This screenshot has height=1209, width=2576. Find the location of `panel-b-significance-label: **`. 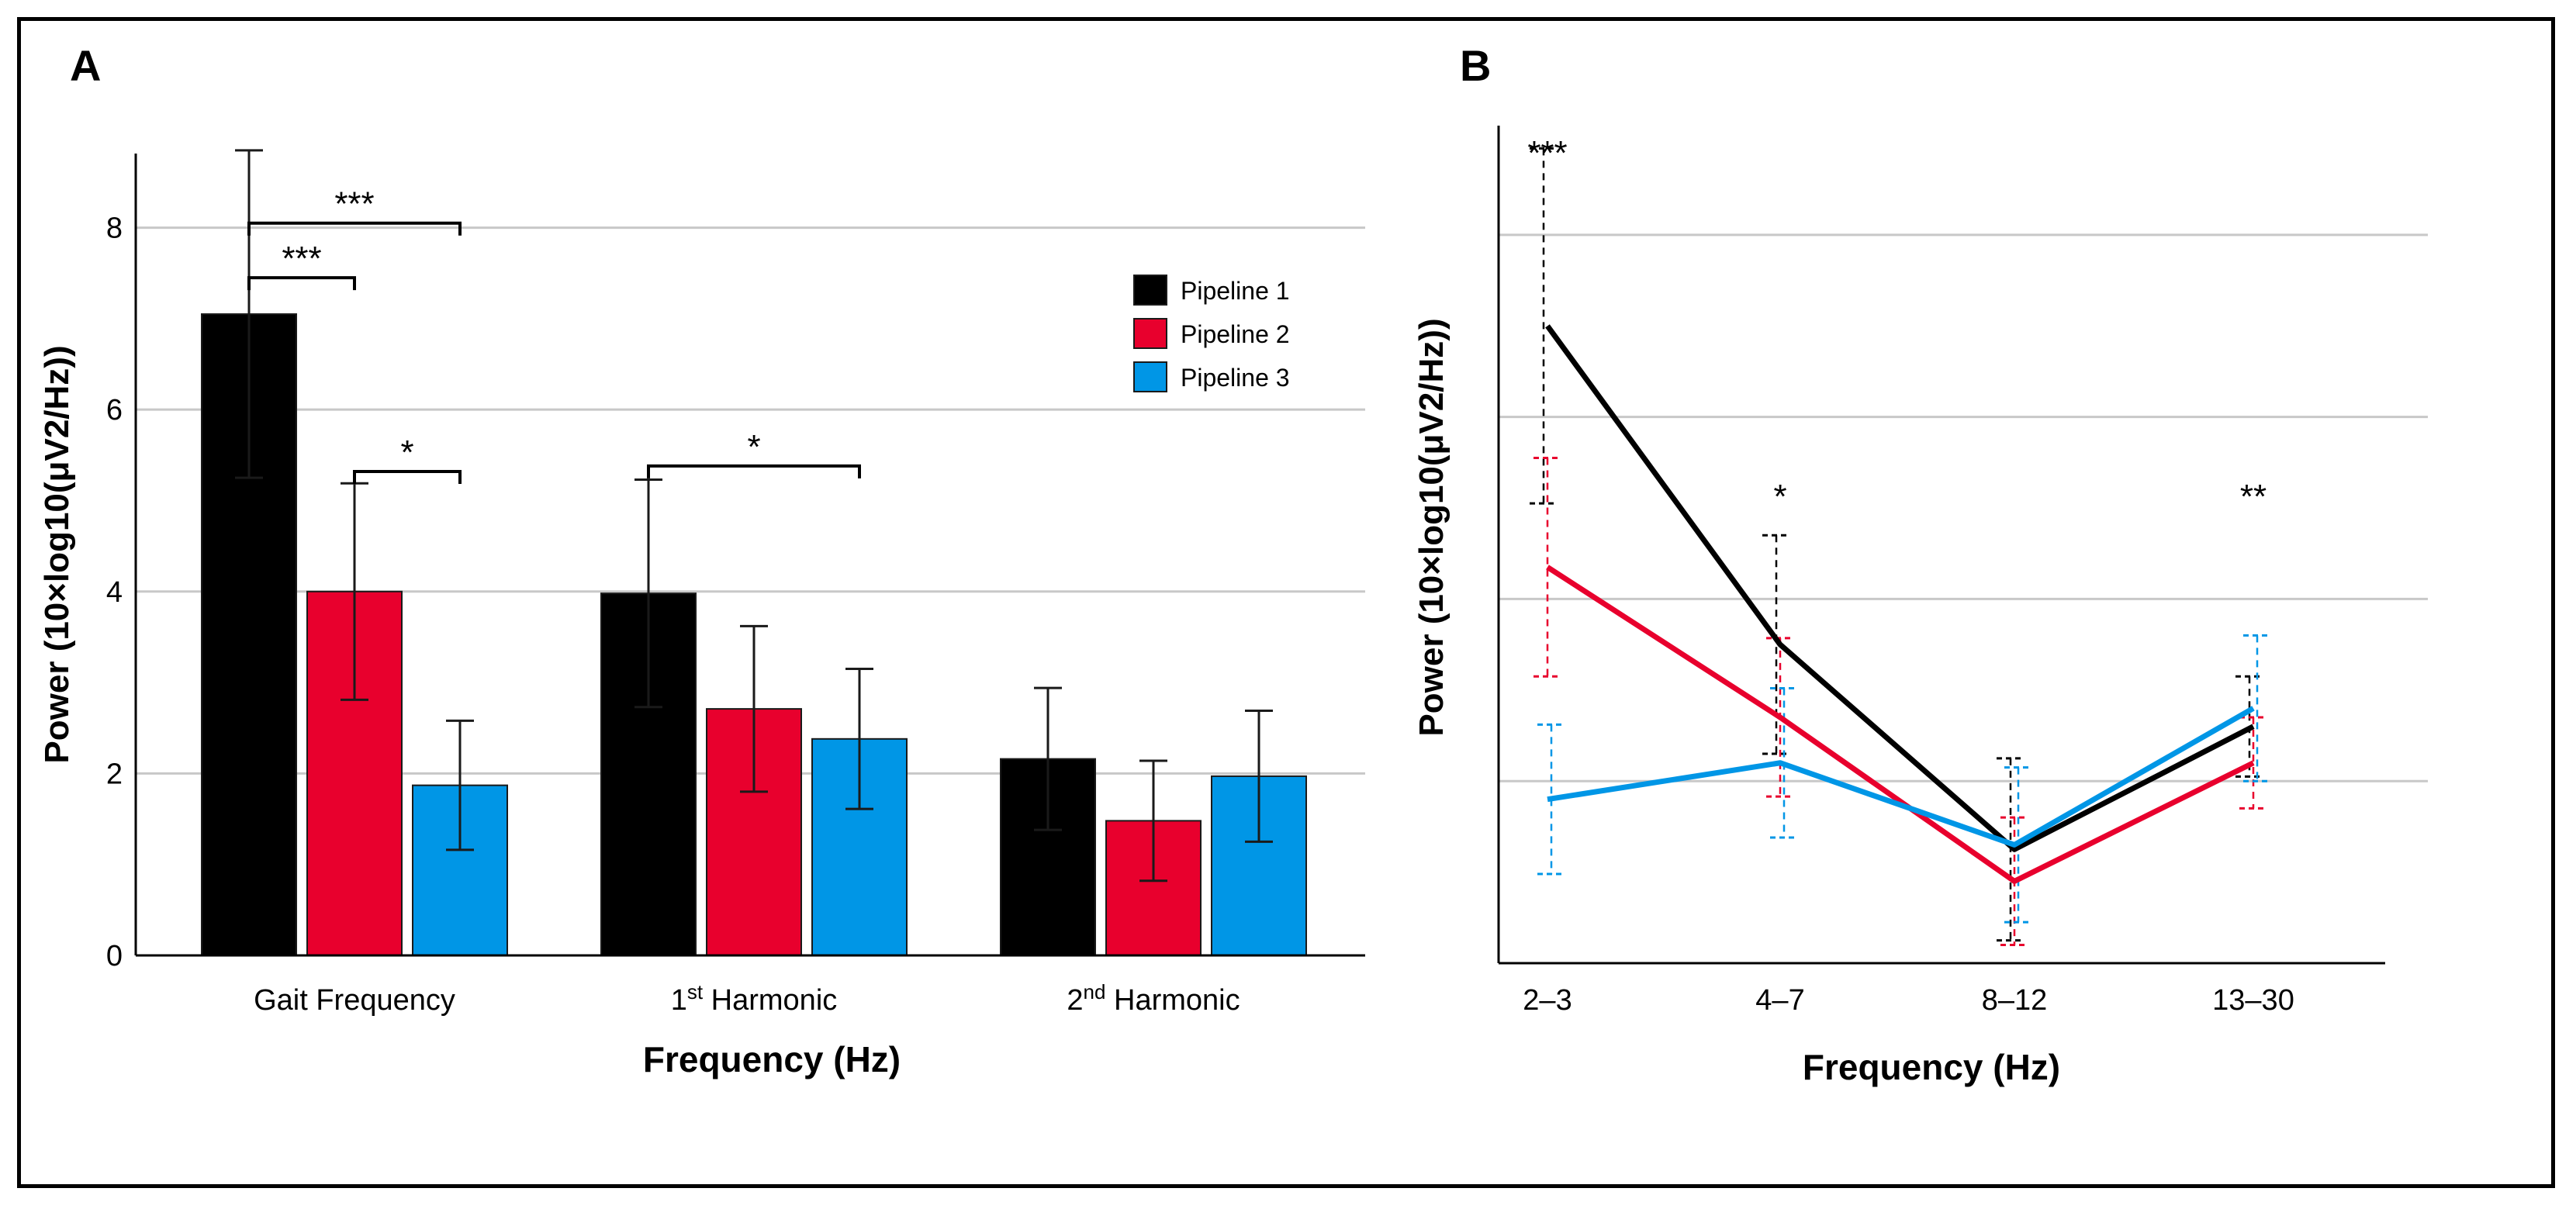

panel-b-significance-label: ** is located at coordinates (2253, 497).